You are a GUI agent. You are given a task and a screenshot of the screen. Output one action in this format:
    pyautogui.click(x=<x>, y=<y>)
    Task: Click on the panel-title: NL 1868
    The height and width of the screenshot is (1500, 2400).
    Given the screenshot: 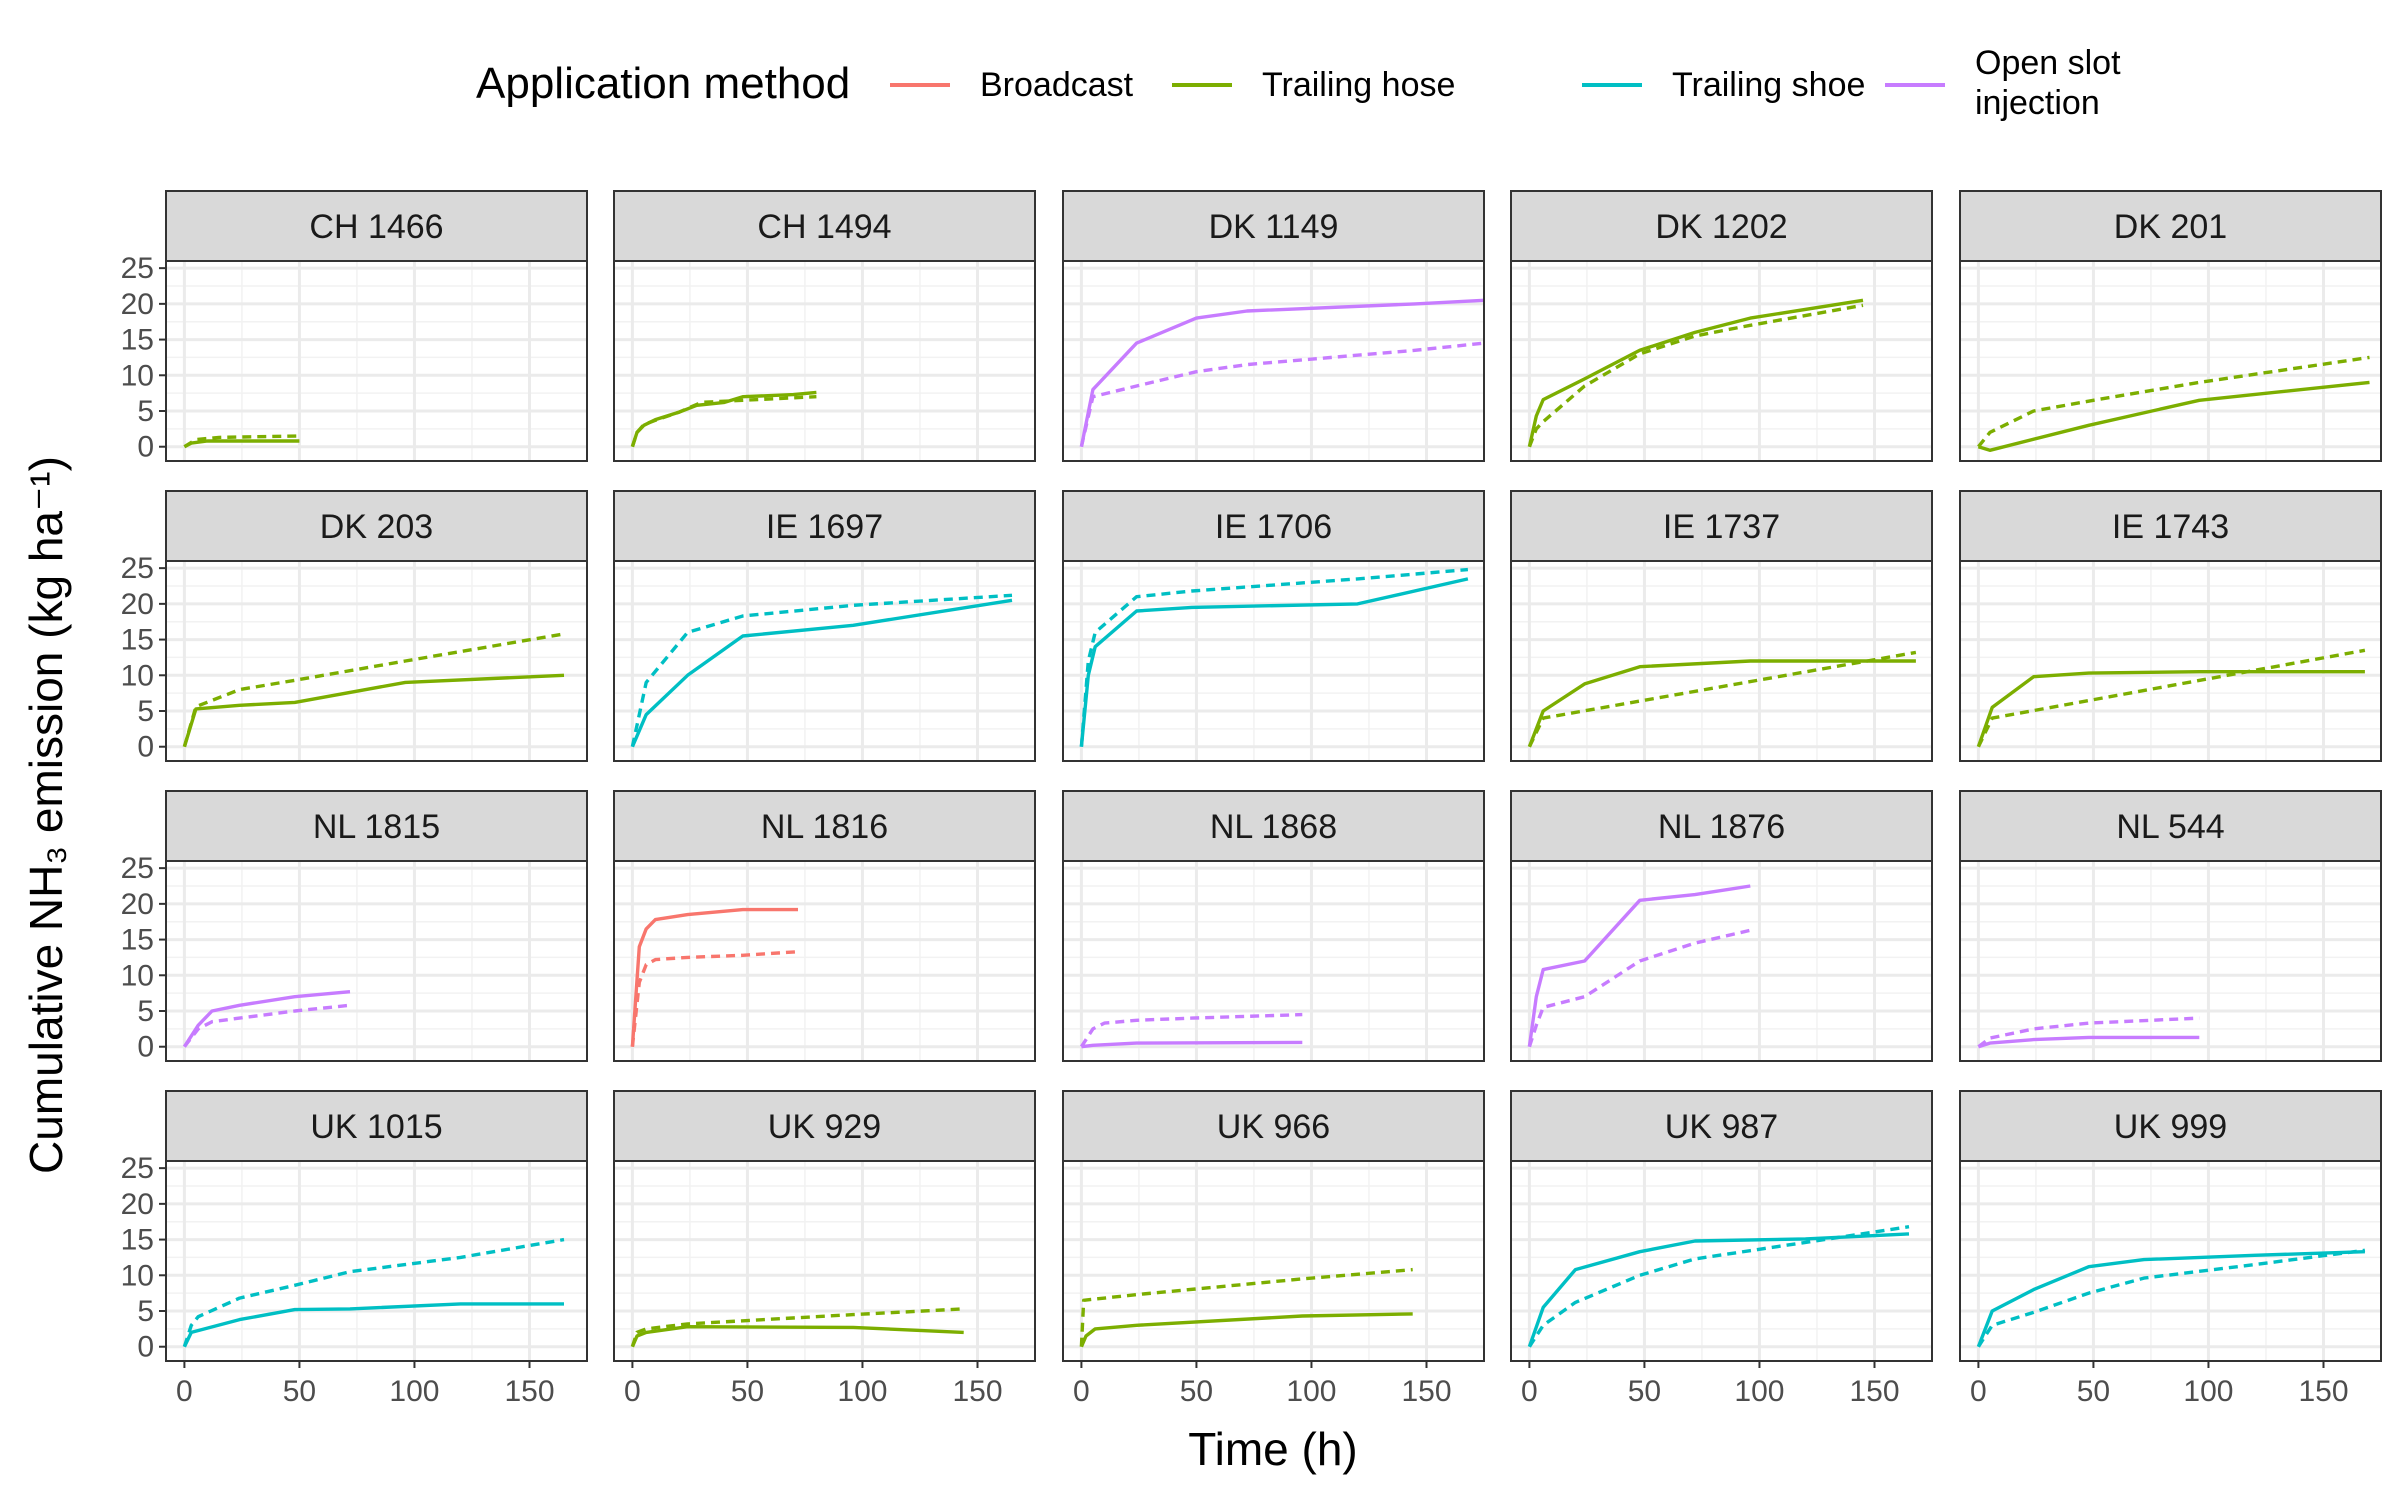 What is the action you would take?
    pyautogui.click(x=1273, y=827)
    